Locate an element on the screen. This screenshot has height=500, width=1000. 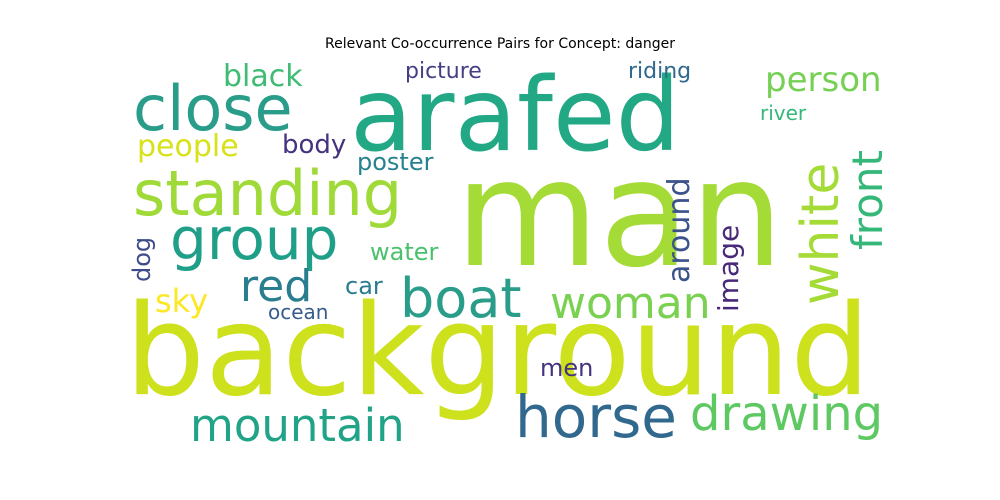
word-close: close is located at coordinates (213, 108).